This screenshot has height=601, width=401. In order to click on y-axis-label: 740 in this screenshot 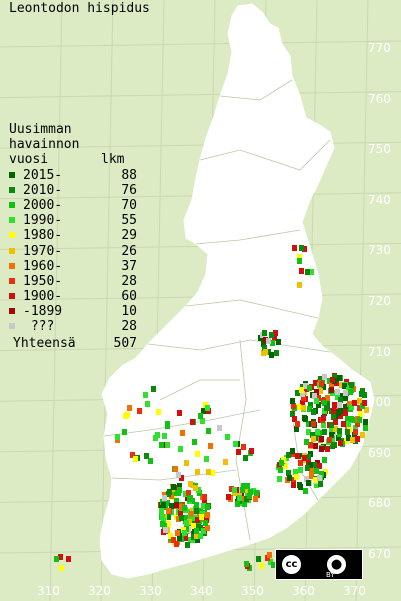, I will do `click(379, 199)`.